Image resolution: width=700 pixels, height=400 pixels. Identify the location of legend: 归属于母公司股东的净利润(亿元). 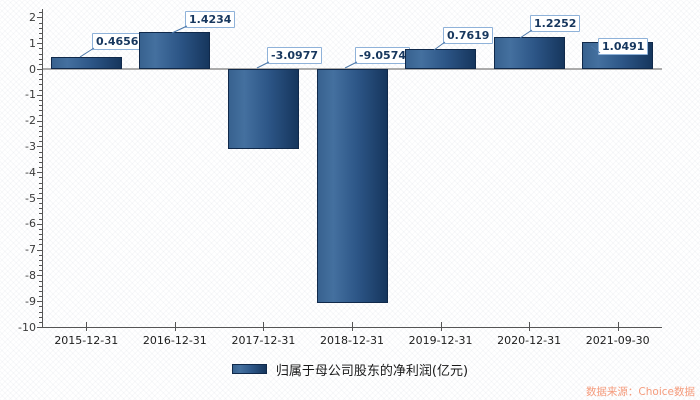
(350, 369).